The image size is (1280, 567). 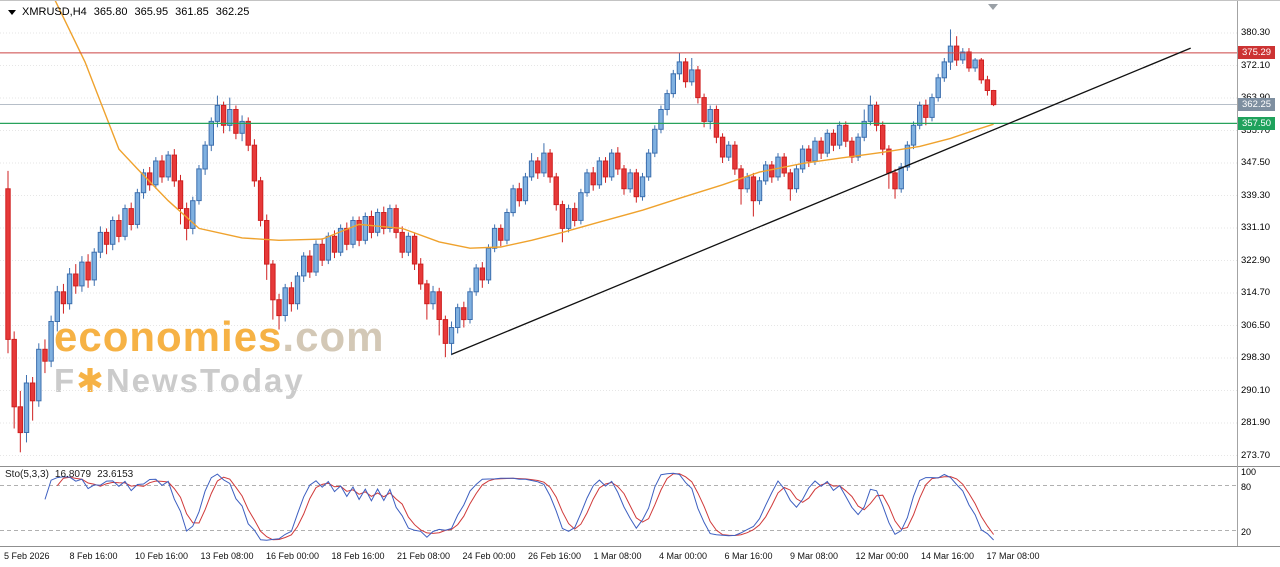 I want to click on watermark-f: F, so click(x=65, y=380).